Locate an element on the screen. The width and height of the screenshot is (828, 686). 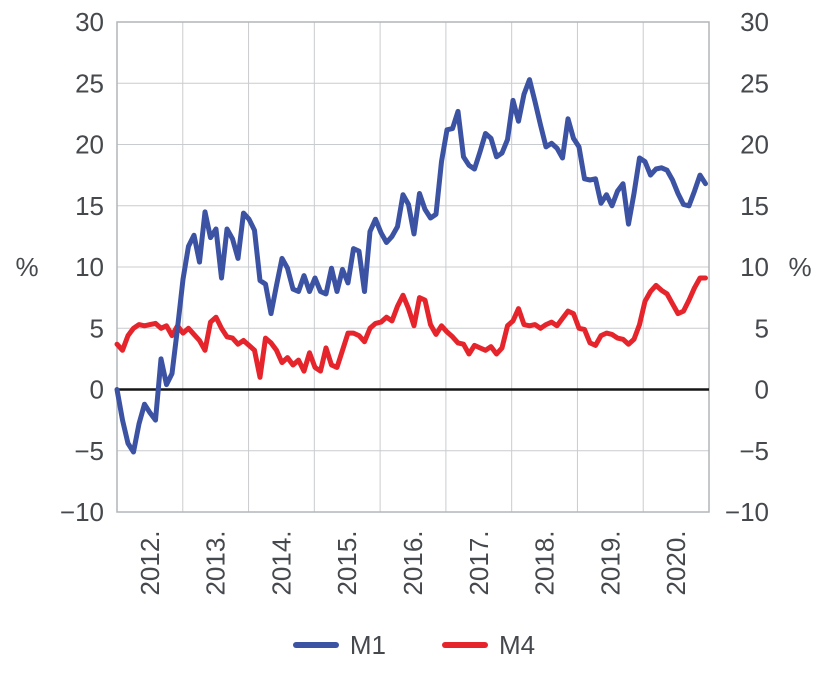
y-tick-right--10: −10 is located at coordinates (747, 512).